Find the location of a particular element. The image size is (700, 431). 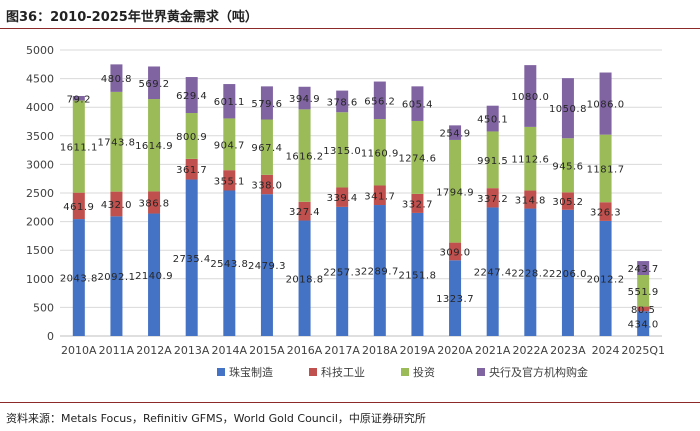

data-label: 1616.2 is located at coordinates (305, 157).